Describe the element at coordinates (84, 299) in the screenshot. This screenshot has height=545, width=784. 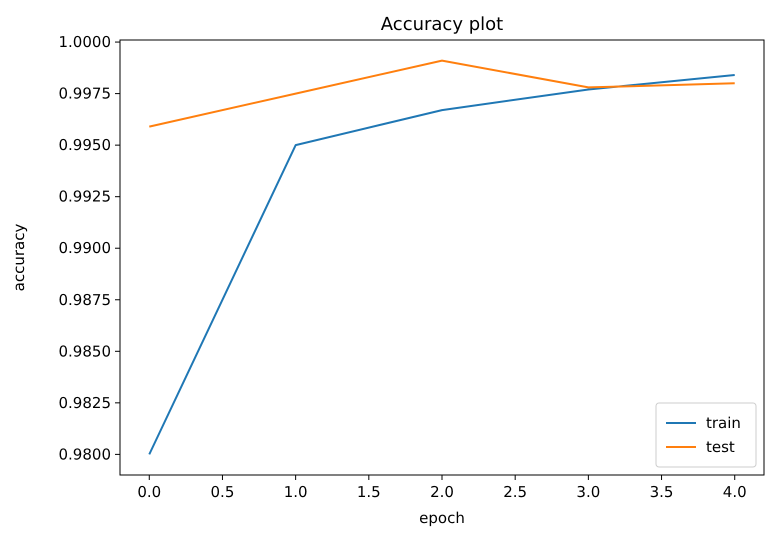
I see `y-tick-label: 0.9875` at that location.